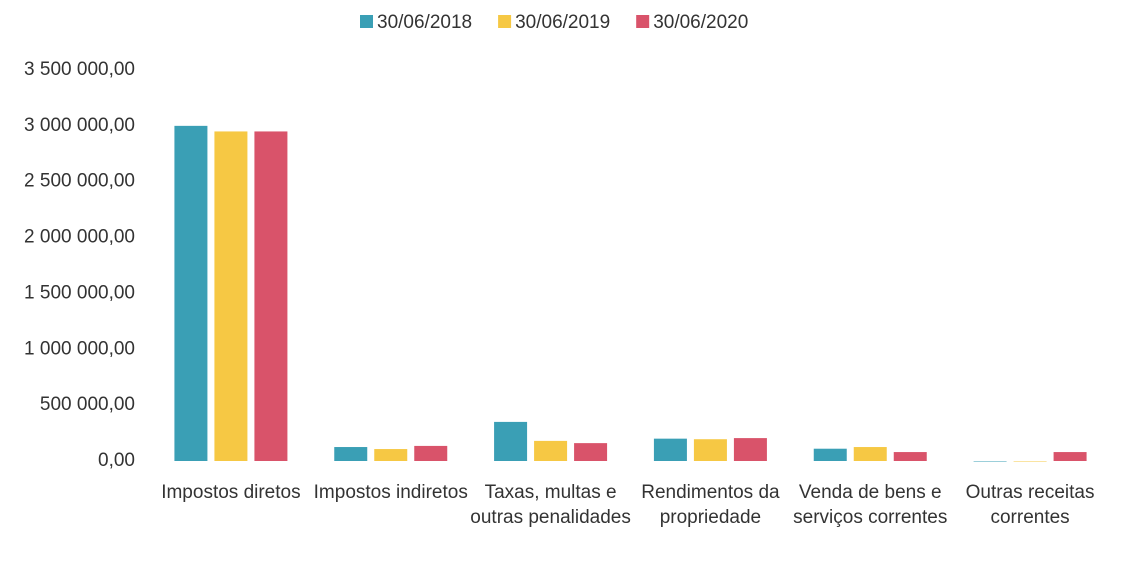 Image resolution: width=1122 pixels, height=562 pixels. What do you see at coordinates (87, 404) in the screenshot?
I see `y-tick-label: 500 000,00` at bounding box center [87, 404].